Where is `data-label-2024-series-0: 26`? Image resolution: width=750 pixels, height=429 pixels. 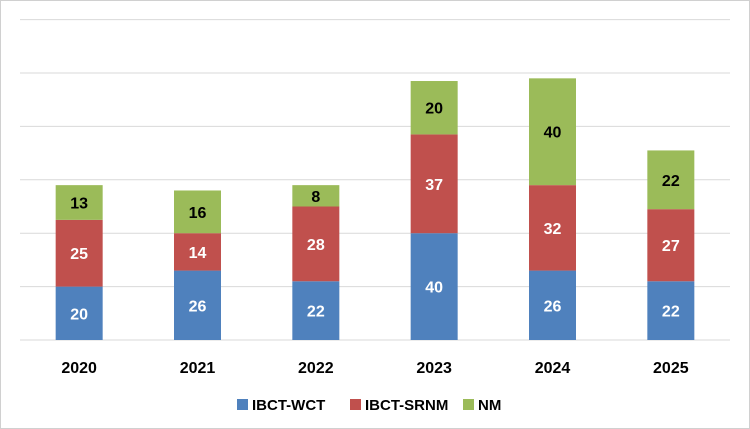
data-label-2024-series-0: 26 is located at coordinates (553, 306).